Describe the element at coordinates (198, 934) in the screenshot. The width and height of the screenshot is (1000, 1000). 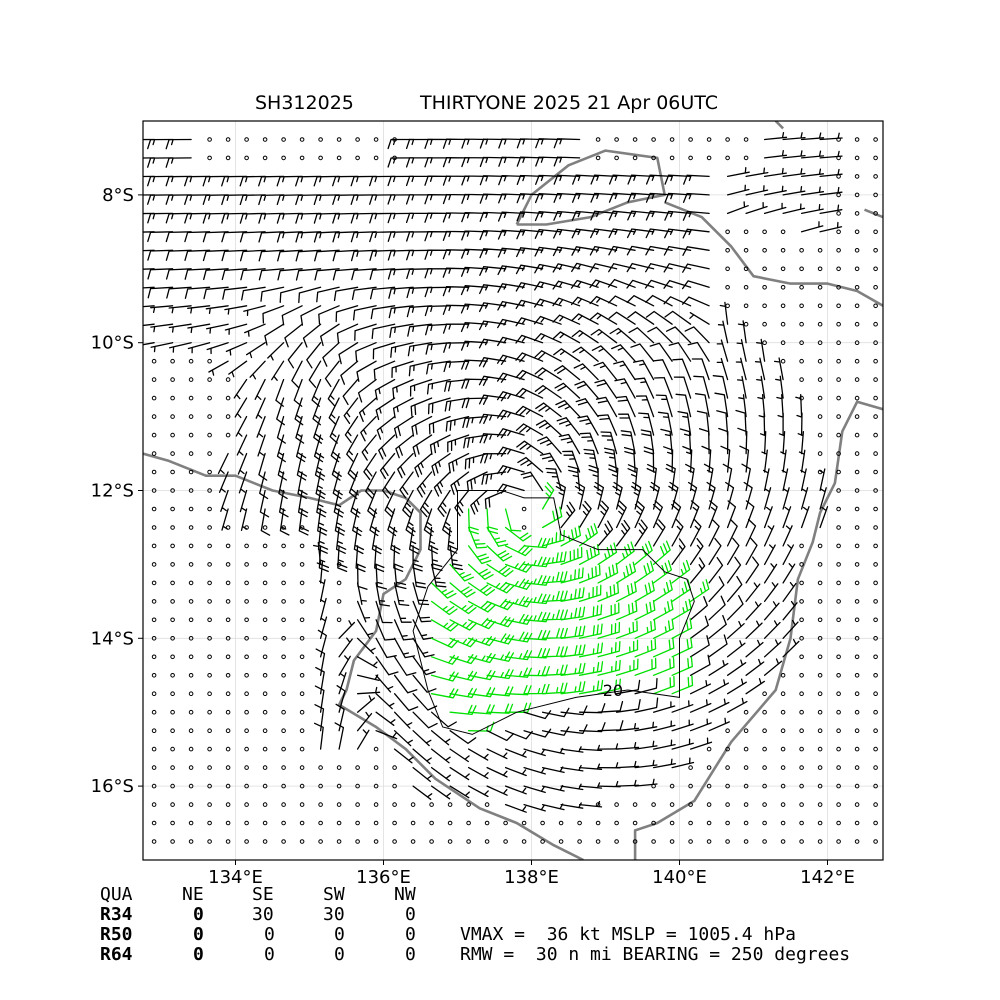
I see `r50-ne: 0` at that location.